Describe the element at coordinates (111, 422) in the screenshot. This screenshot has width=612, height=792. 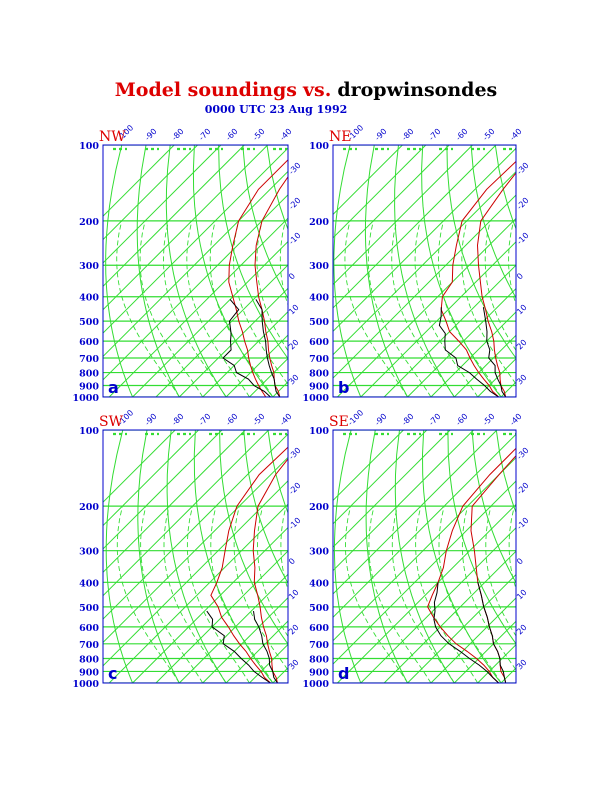
I see `region-label: SW` at that location.